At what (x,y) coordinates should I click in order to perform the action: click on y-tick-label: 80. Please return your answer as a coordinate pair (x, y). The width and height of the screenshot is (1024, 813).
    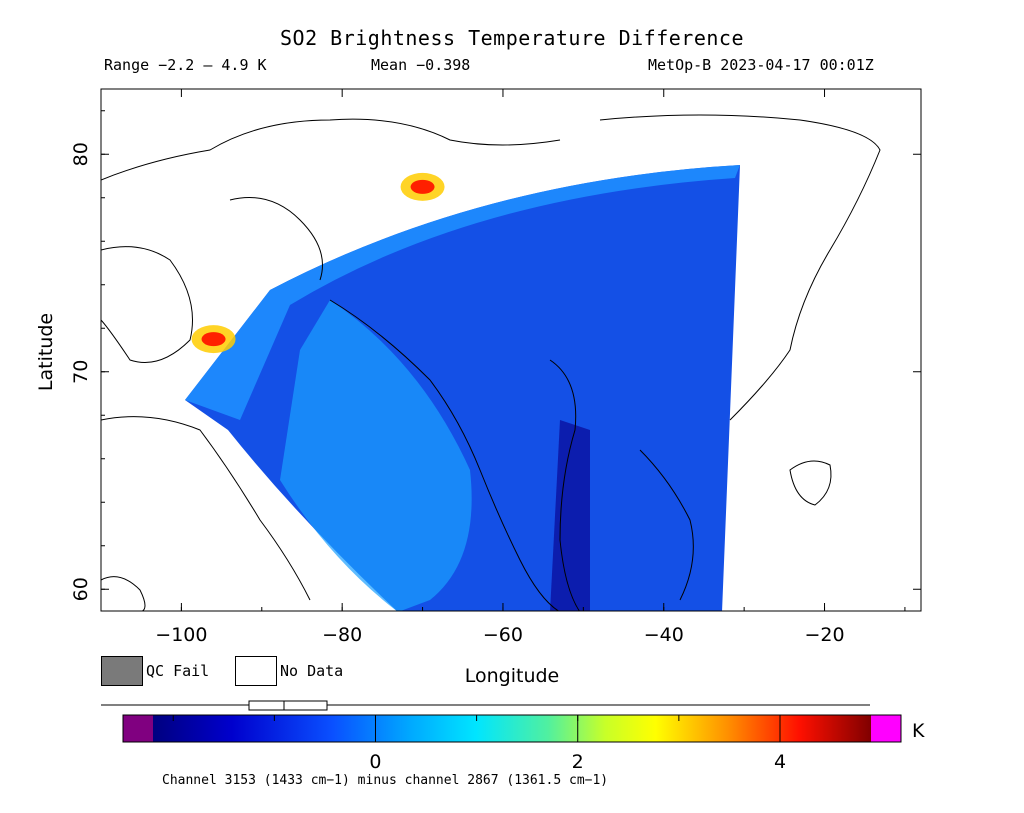
    Looking at the image, I should click on (81, 154).